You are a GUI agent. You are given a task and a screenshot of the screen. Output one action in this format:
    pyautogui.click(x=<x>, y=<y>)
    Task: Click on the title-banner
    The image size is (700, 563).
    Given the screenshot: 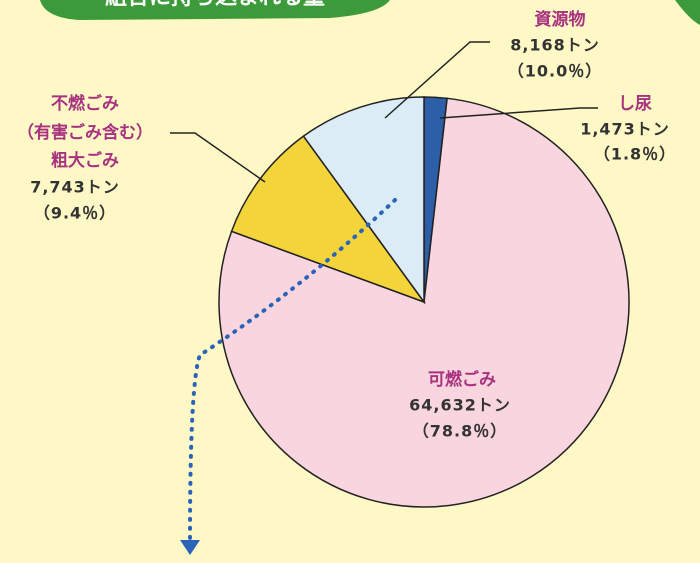 What is the action you would take?
    pyautogui.click(x=215, y=10)
    